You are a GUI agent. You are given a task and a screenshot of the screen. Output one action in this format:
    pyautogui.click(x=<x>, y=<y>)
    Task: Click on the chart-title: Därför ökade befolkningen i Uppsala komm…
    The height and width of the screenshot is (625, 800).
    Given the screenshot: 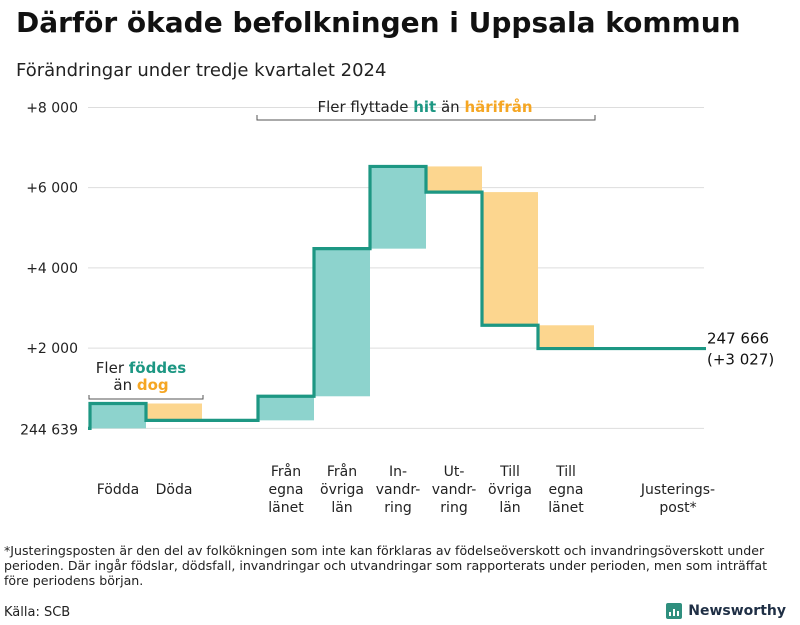 What is the action you would take?
    pyautogui.click(x=378, y=22)
    